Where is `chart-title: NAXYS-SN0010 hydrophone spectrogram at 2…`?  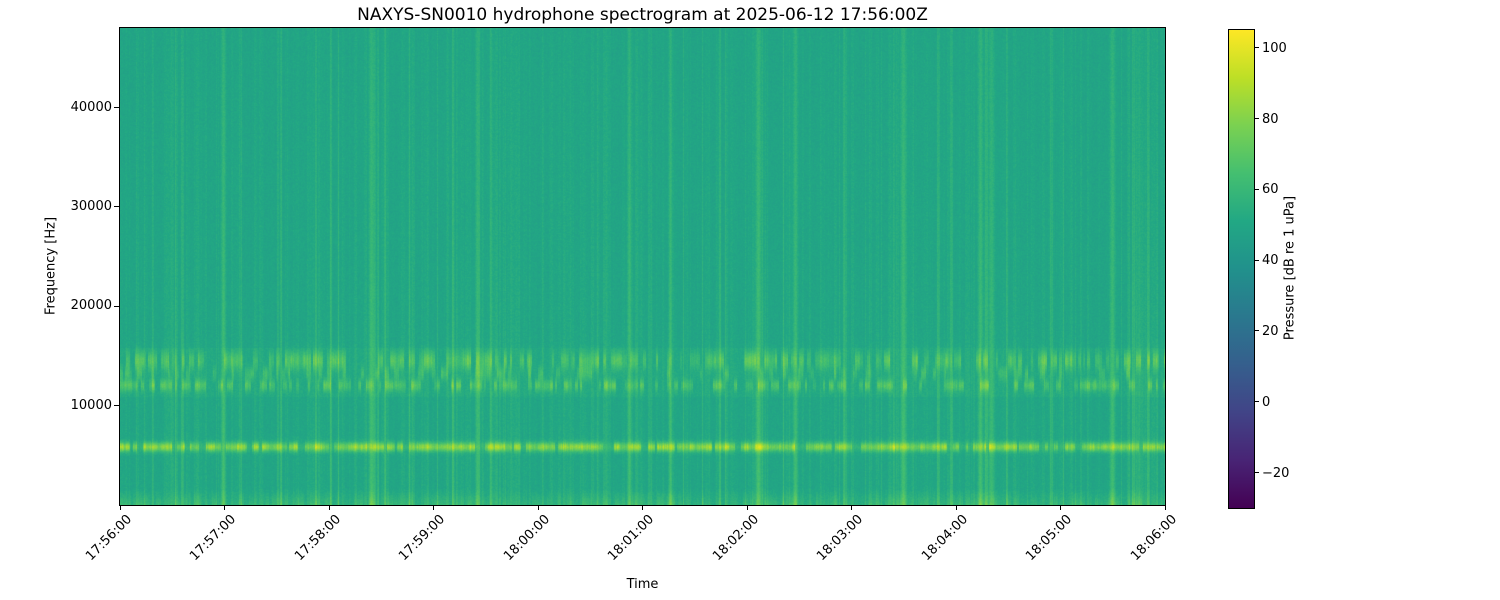 chart-title: NAXYS-SN0010 hydrophone spectrogram at 2… is located at coordinates (642, 15).